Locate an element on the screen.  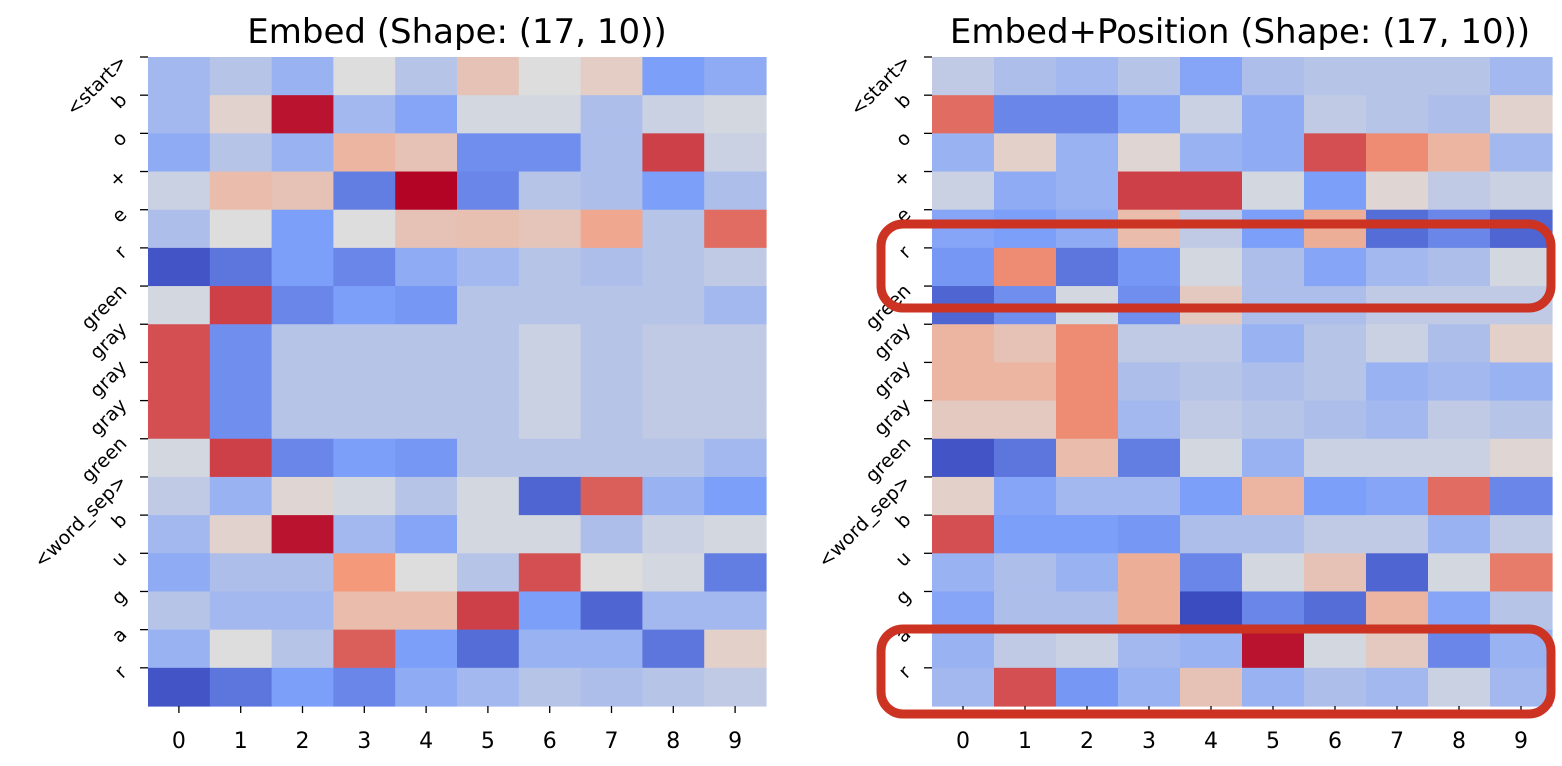
y-tick-label: o is located at coordinates (120, 139).